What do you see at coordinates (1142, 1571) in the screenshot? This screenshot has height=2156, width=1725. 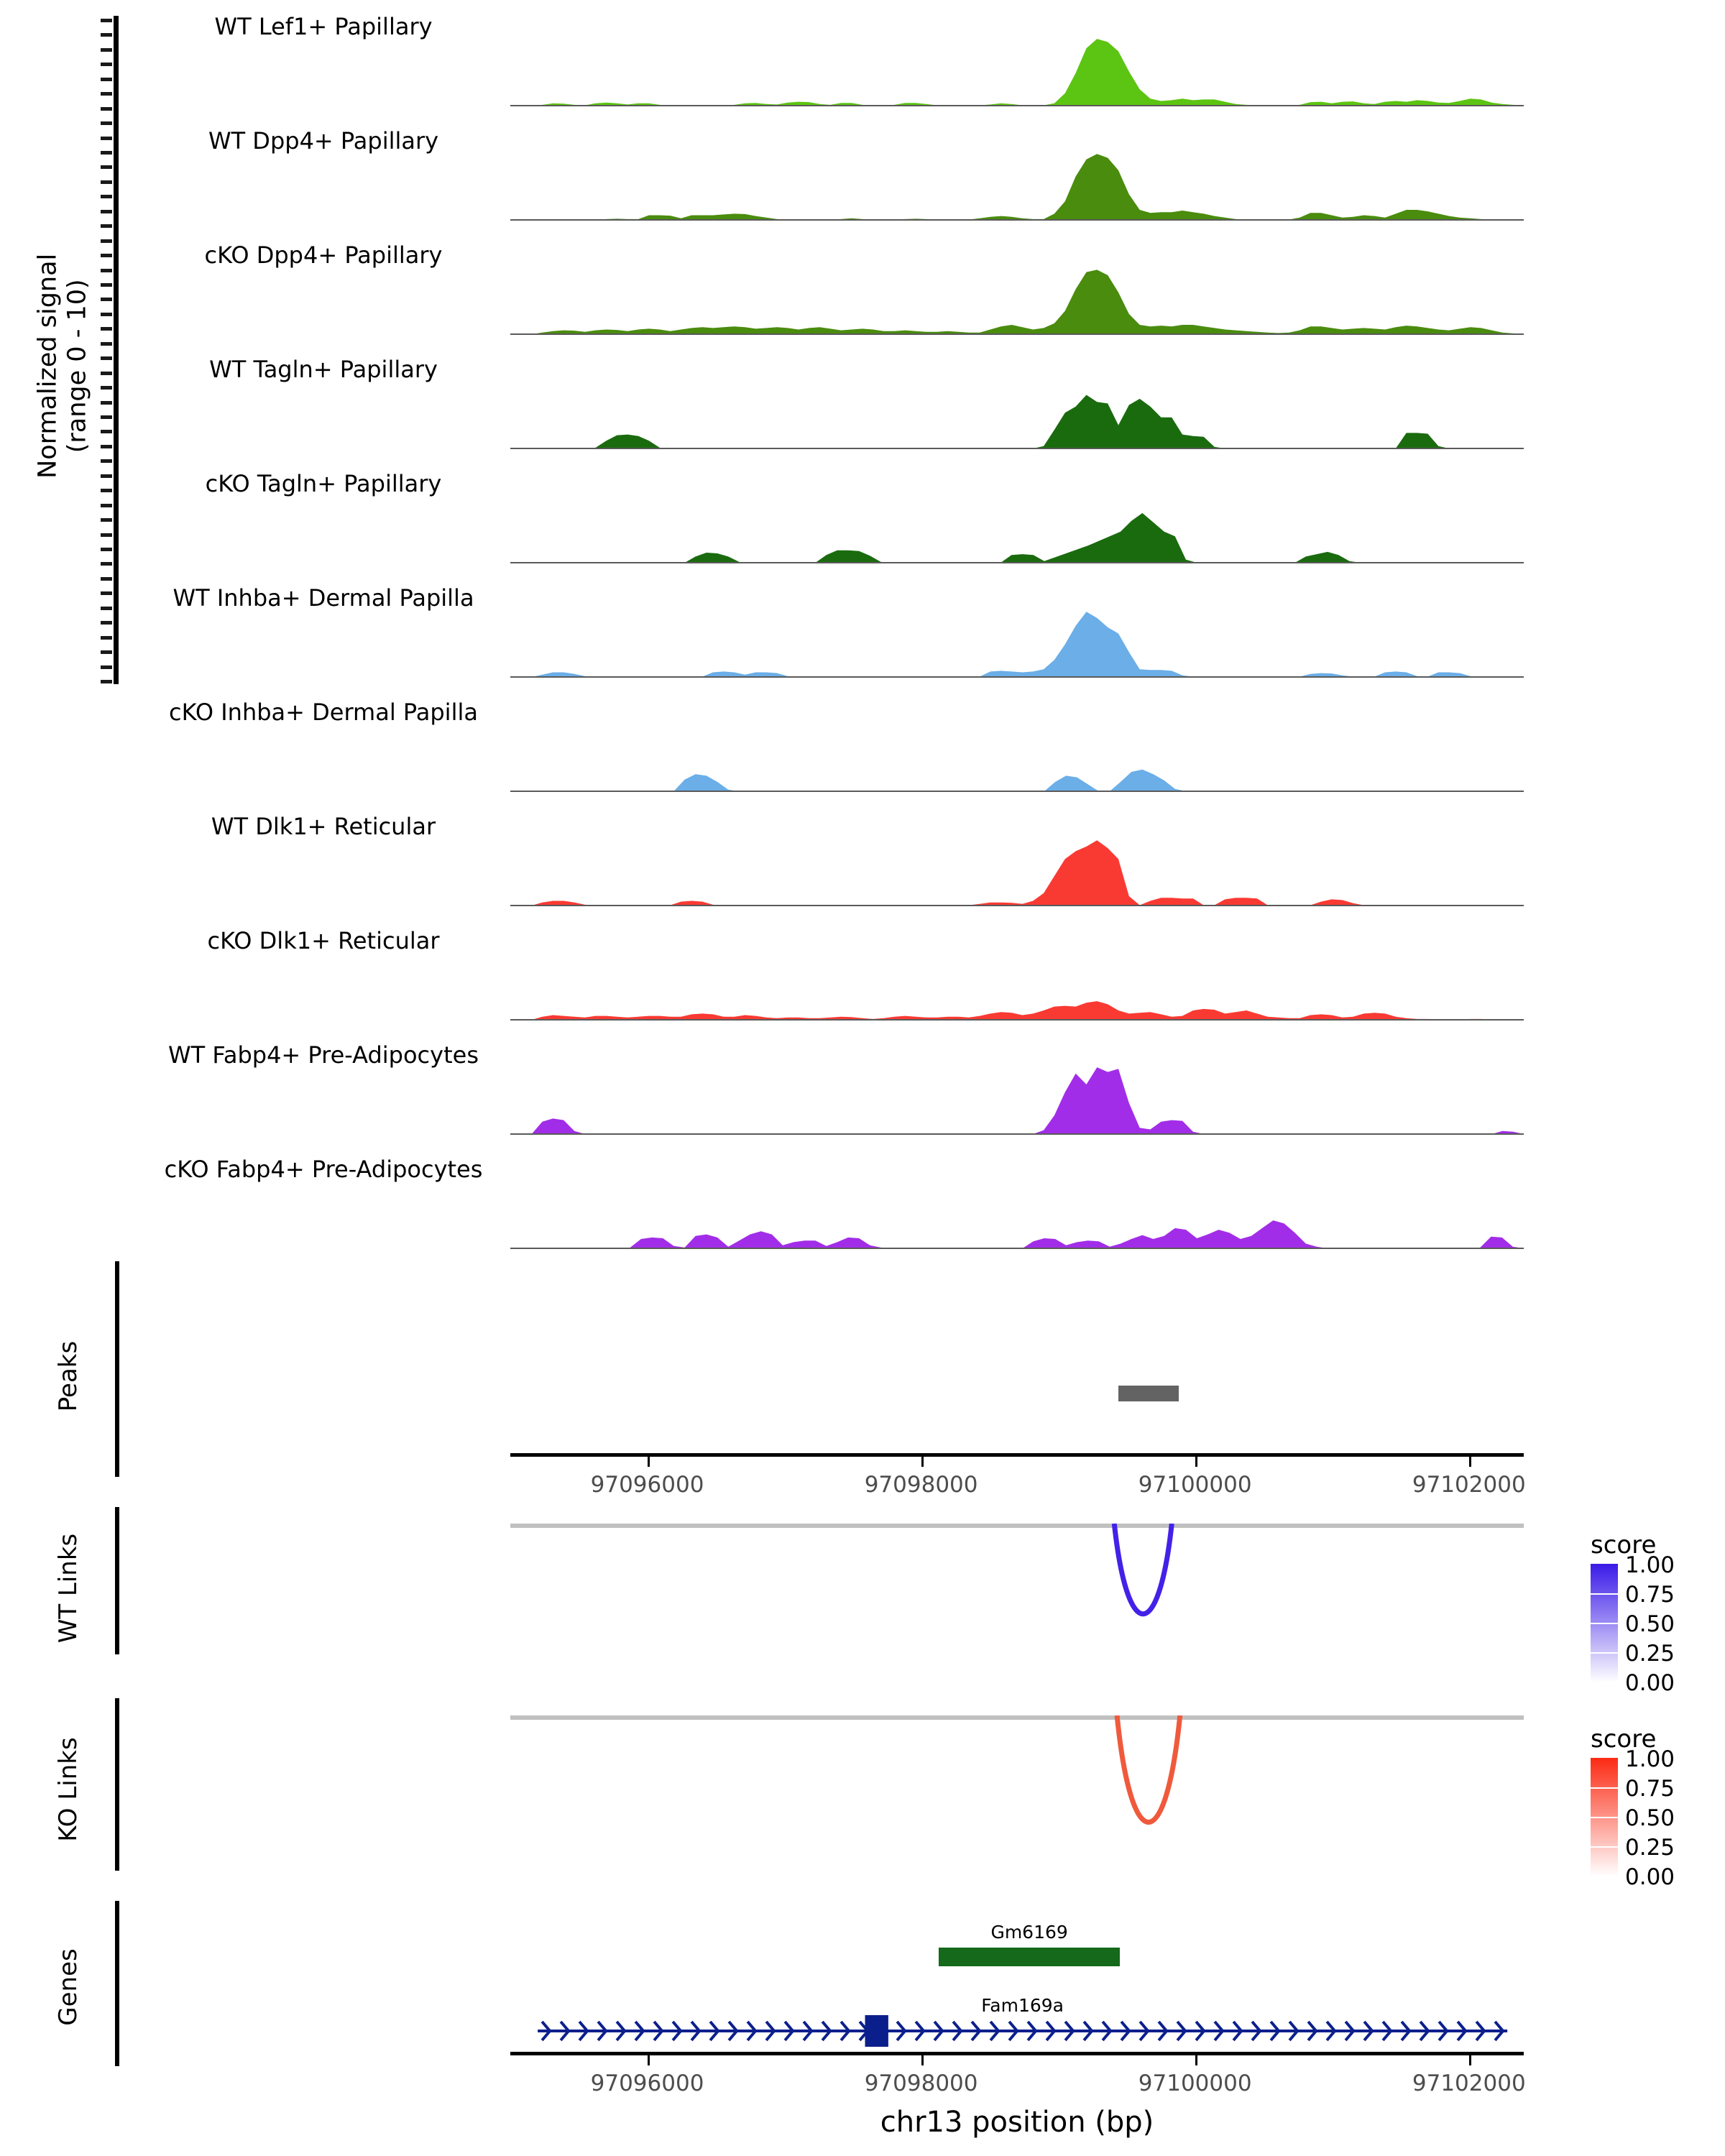 I see `wt-links-arcs` at bounding box center [1142, 1571].